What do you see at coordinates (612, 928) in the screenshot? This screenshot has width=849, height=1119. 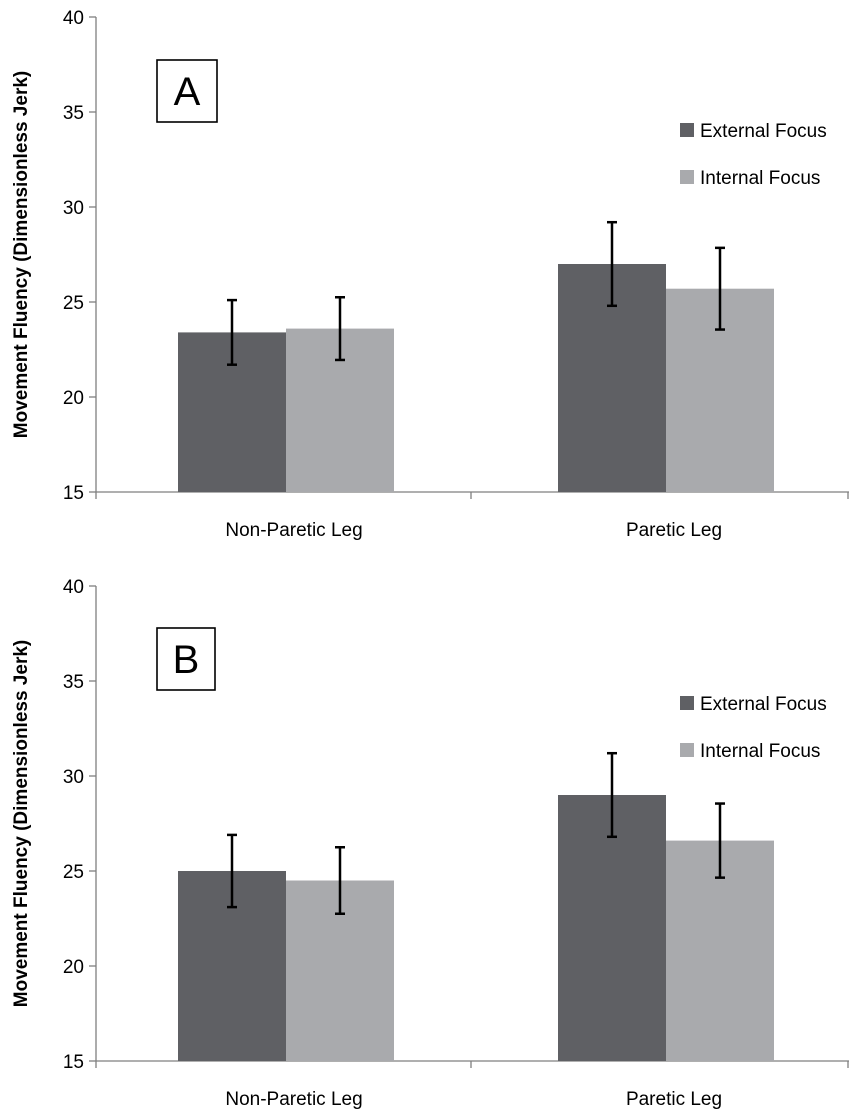 I see `bar-external-focus-paretic` at bounding box center [612, 928].